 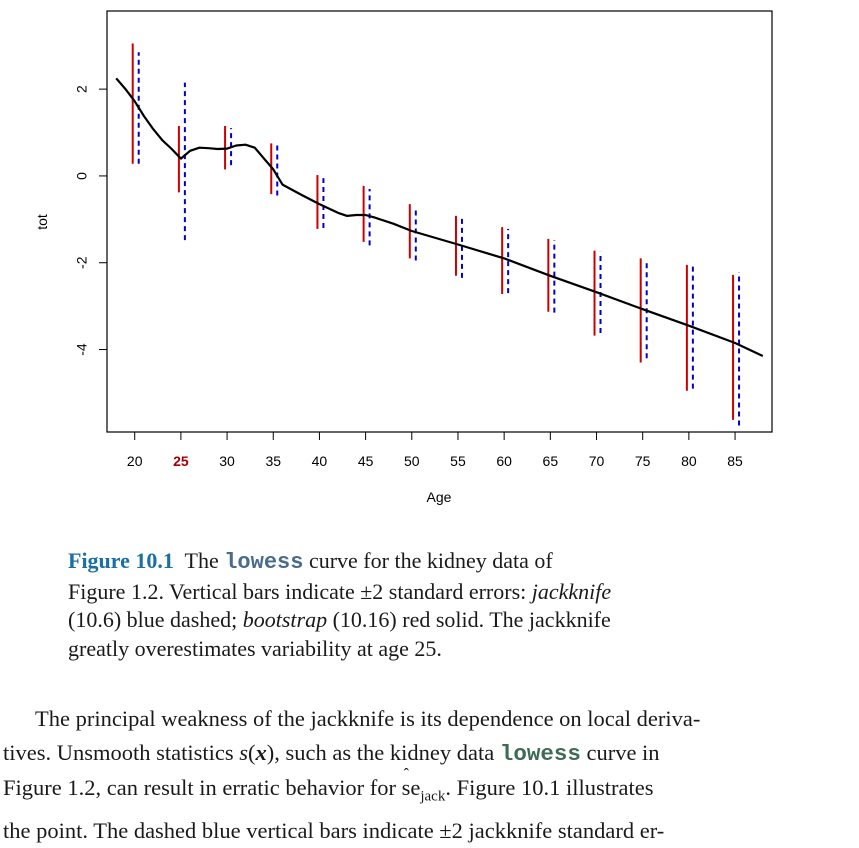 I want to click on caption-text-3a: (10.6) blue dashed;, so click(x=153, y=619).